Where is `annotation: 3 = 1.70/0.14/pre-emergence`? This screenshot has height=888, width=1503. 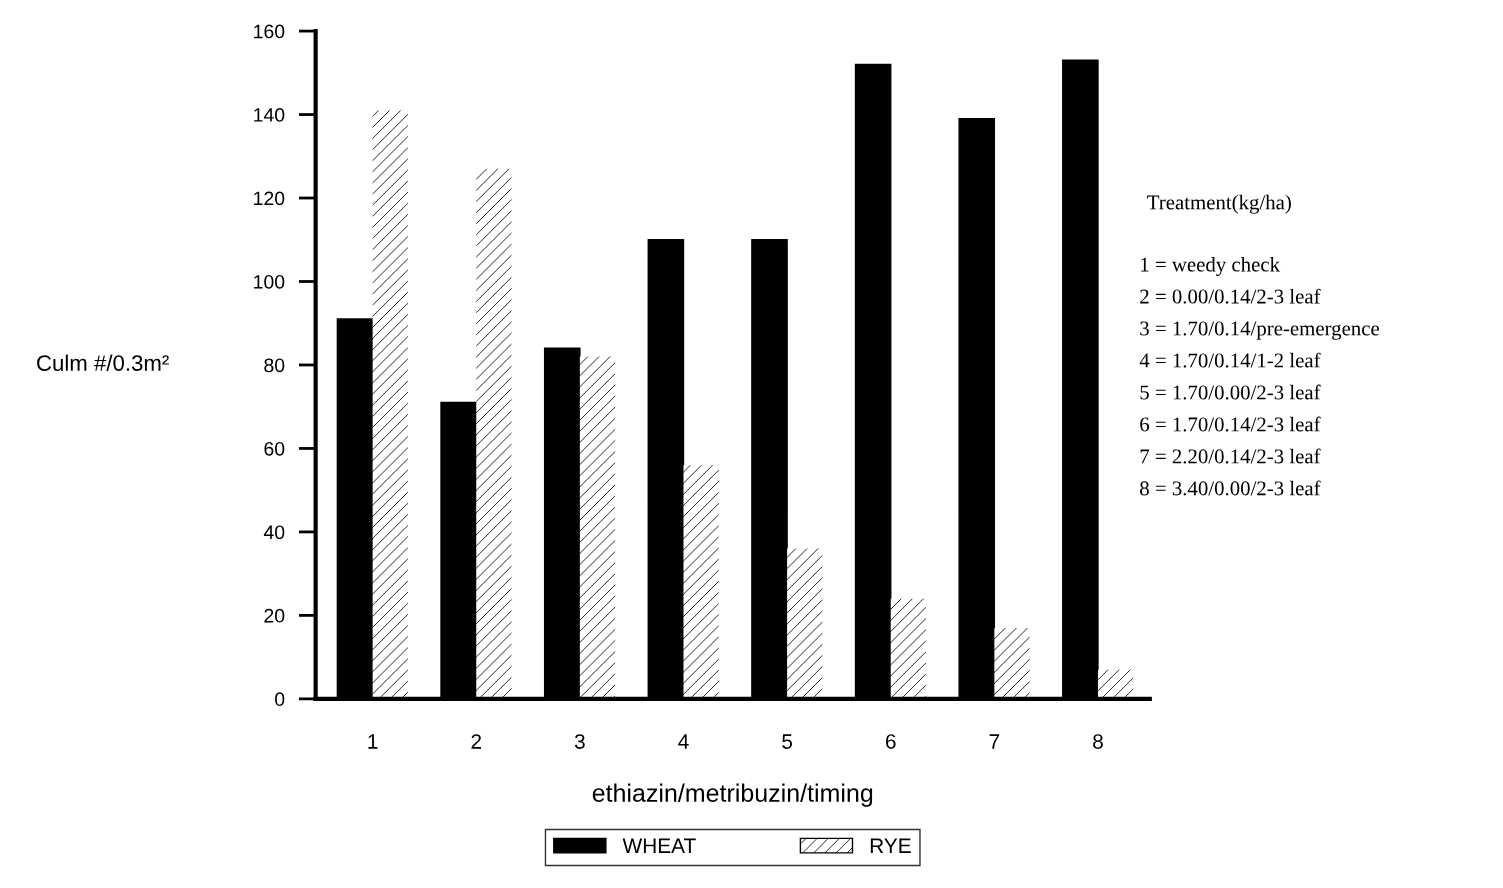
annotation: 3 = 1.70/0.14/pre-emergence is located at coordinates (1260, 330).